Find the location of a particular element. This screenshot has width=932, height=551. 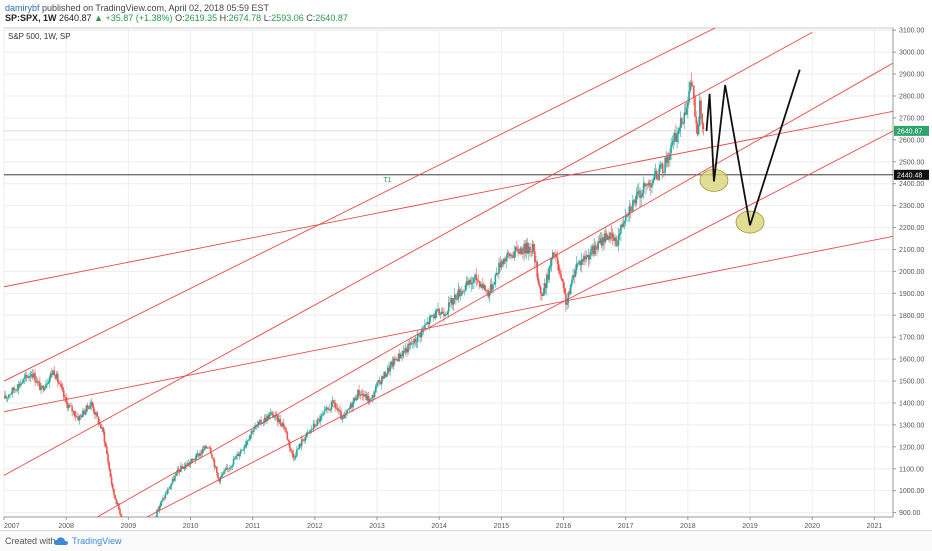

close-value: 2640.87 is located at coordinates (331, 18).